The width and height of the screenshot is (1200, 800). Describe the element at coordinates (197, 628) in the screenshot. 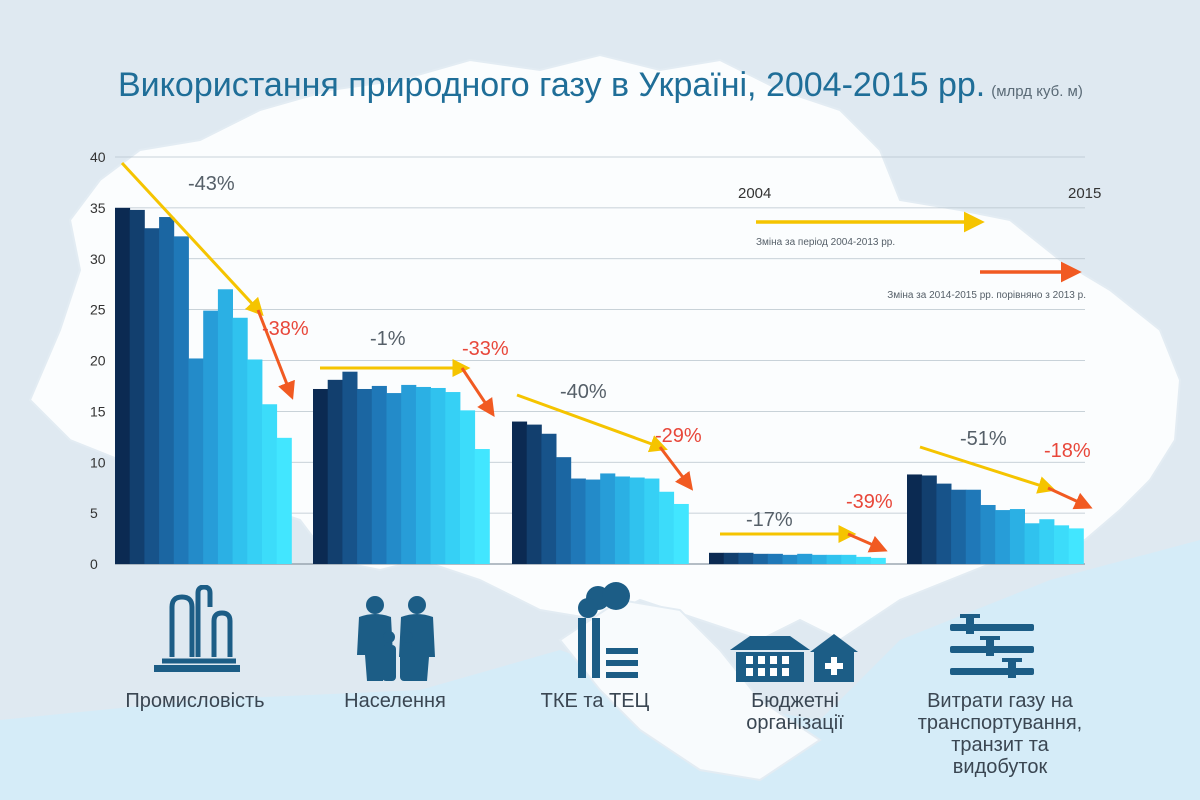

I see `factory-icon` at that location.